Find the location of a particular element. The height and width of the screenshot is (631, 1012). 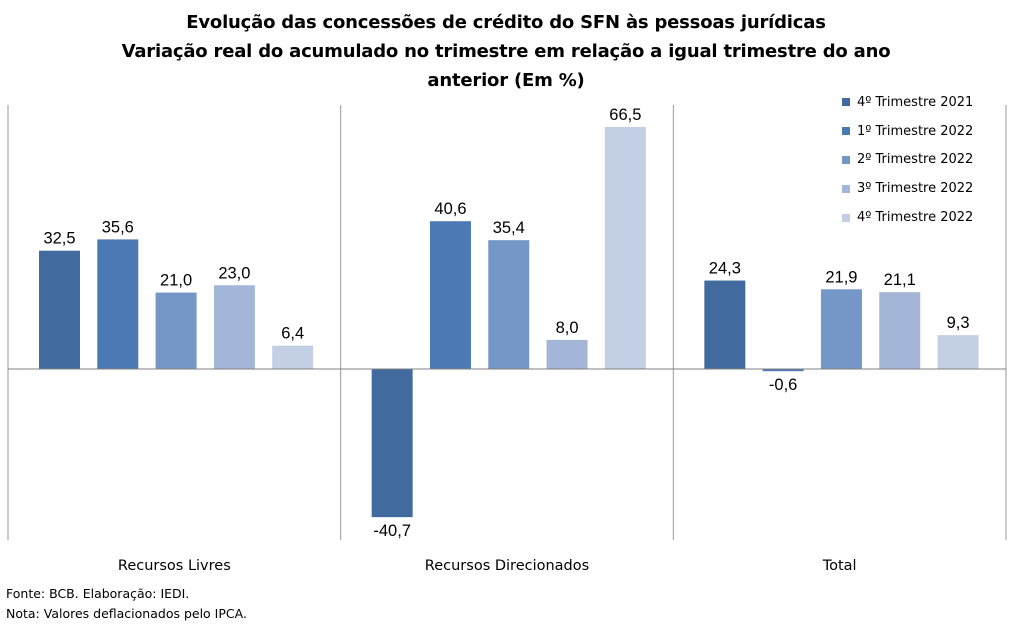

legend-label: 4º Trimestre 2021 is located at coordinates (915, 102).